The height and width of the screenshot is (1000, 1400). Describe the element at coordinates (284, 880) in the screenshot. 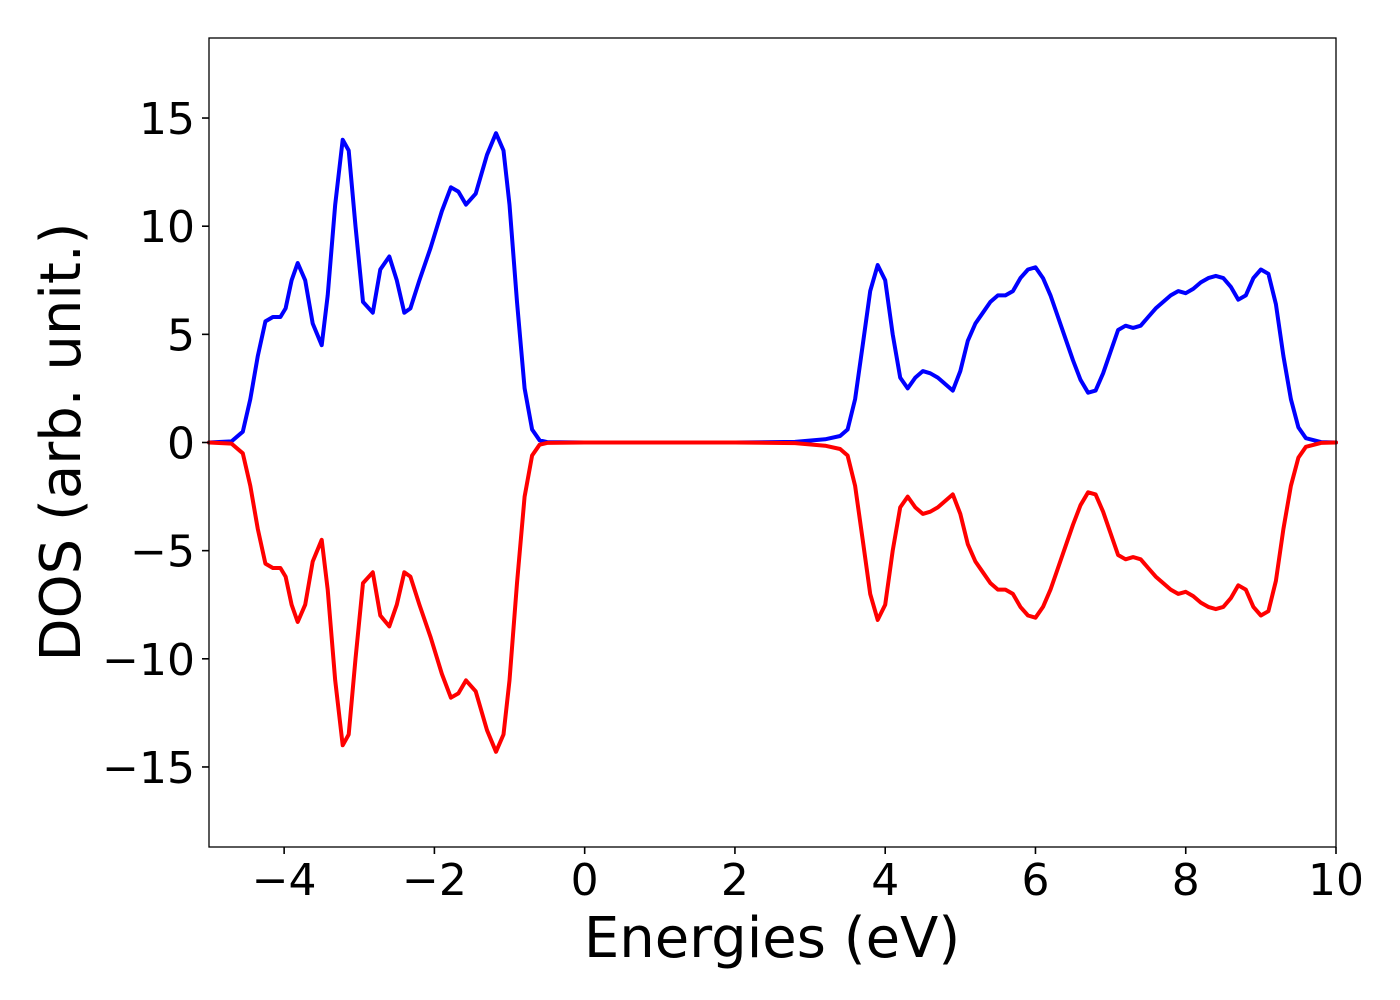

I see `x-tick-label: −4` at that location.